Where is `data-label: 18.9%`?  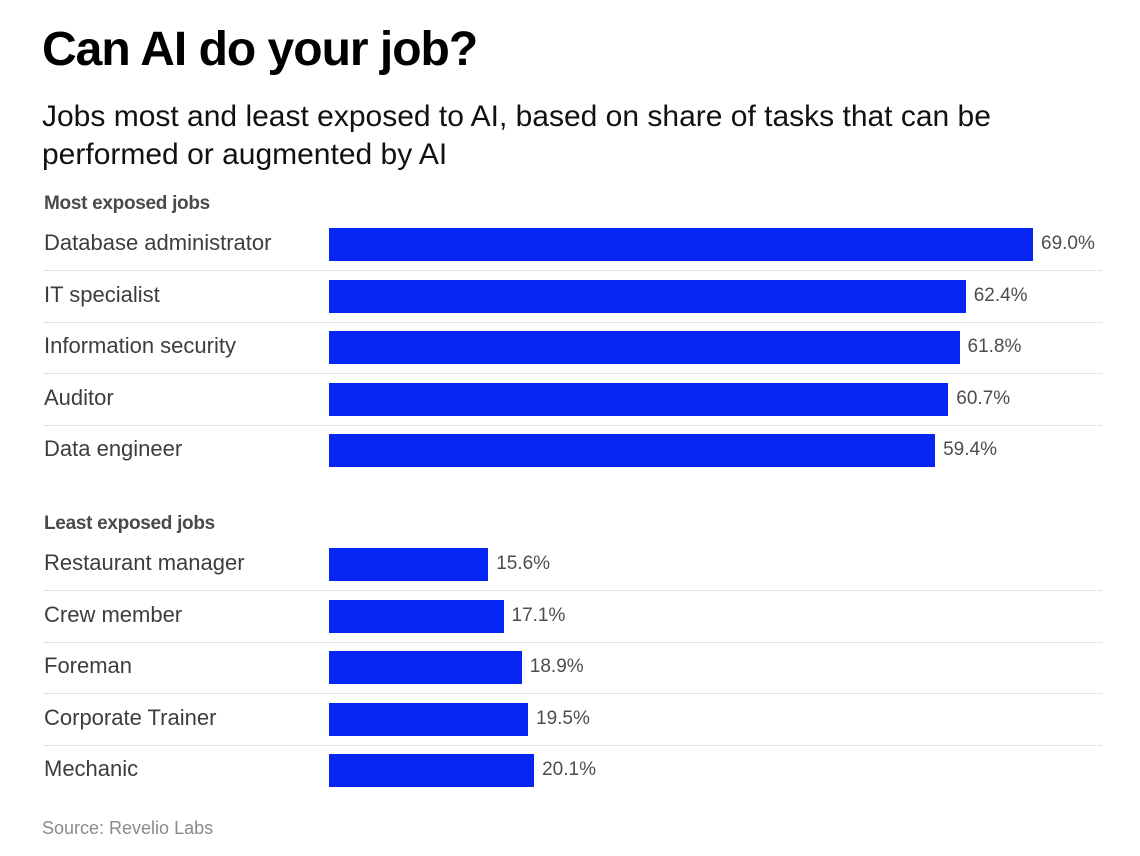
data-label: 18.9% is located at coordinates (556, 666).